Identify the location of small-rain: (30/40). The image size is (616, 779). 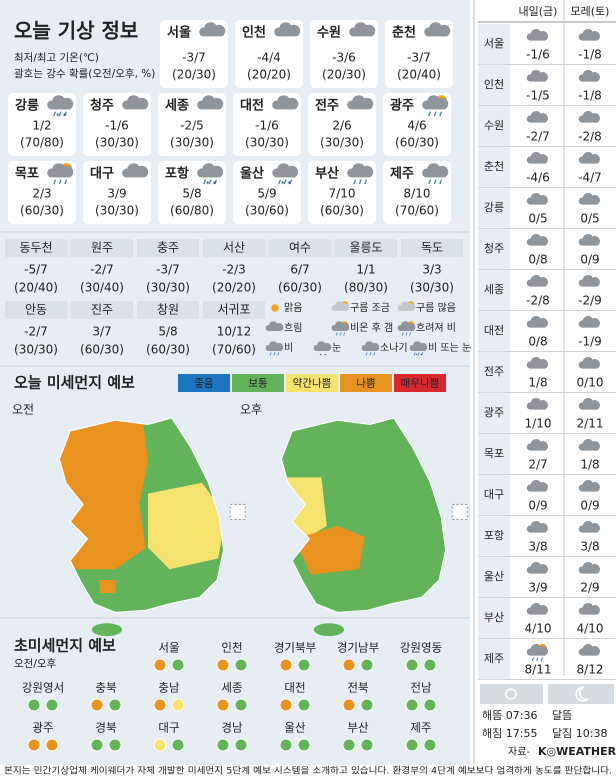
(102, 288).